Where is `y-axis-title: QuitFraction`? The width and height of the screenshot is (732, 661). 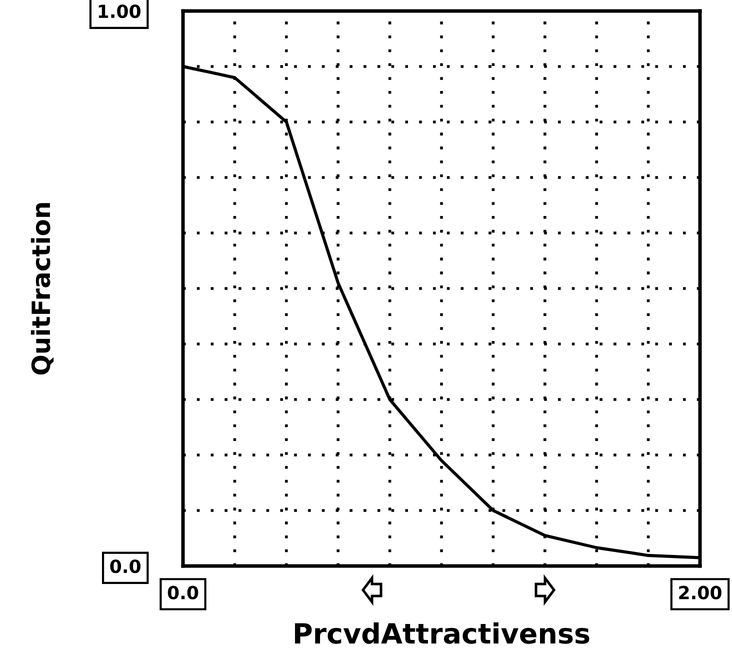
y-axis-title: QuitFraction is located at coordinates (42, 289).